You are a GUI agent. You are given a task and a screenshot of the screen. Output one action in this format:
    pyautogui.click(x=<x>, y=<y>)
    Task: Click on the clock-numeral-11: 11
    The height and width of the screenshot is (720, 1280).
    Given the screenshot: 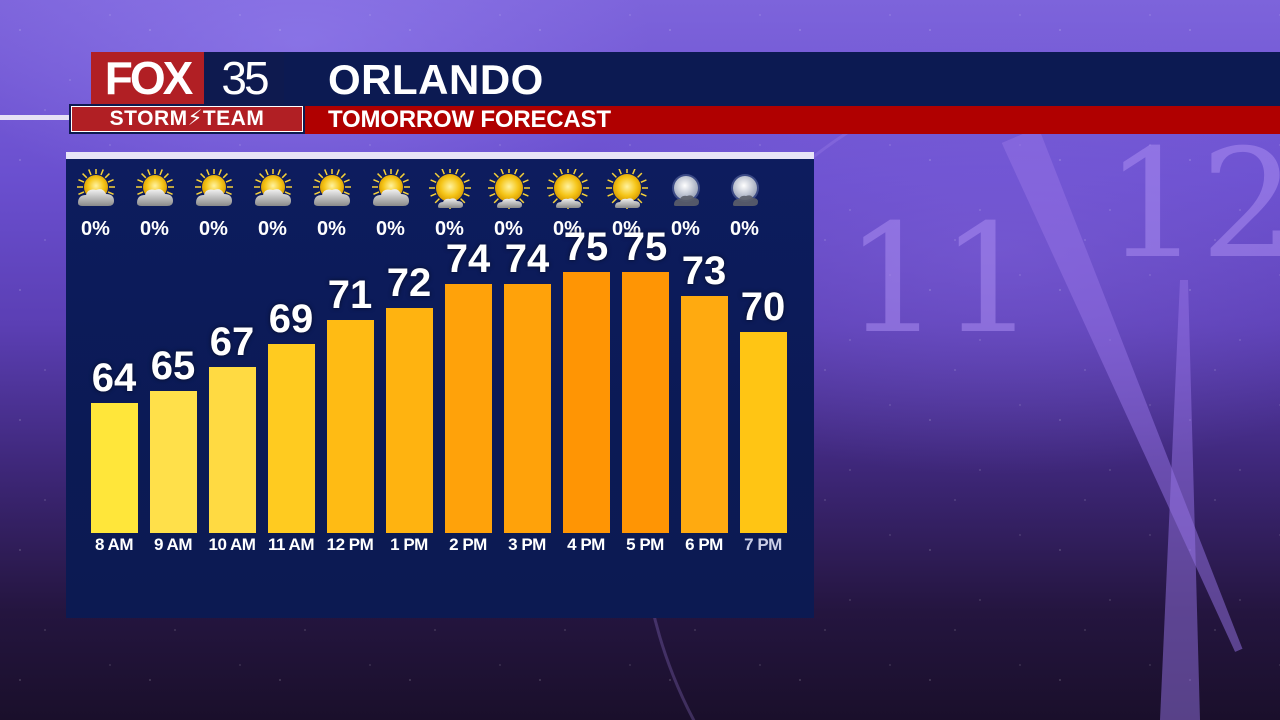 What is the action you would take?
    pyautogui.click(x=940, y=280)
    